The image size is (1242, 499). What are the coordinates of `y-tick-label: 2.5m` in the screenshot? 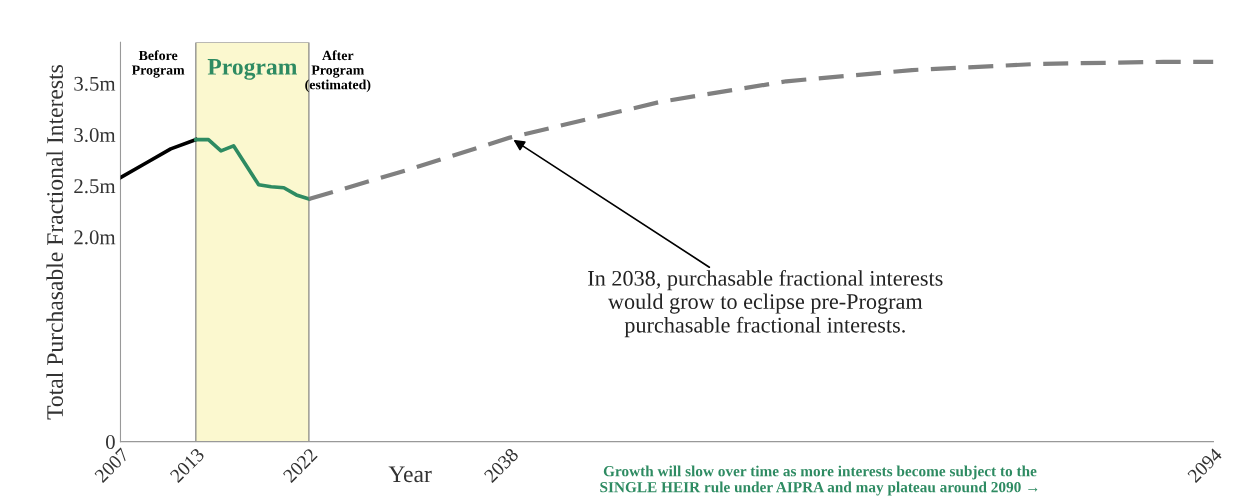 It's located at (95, 186).